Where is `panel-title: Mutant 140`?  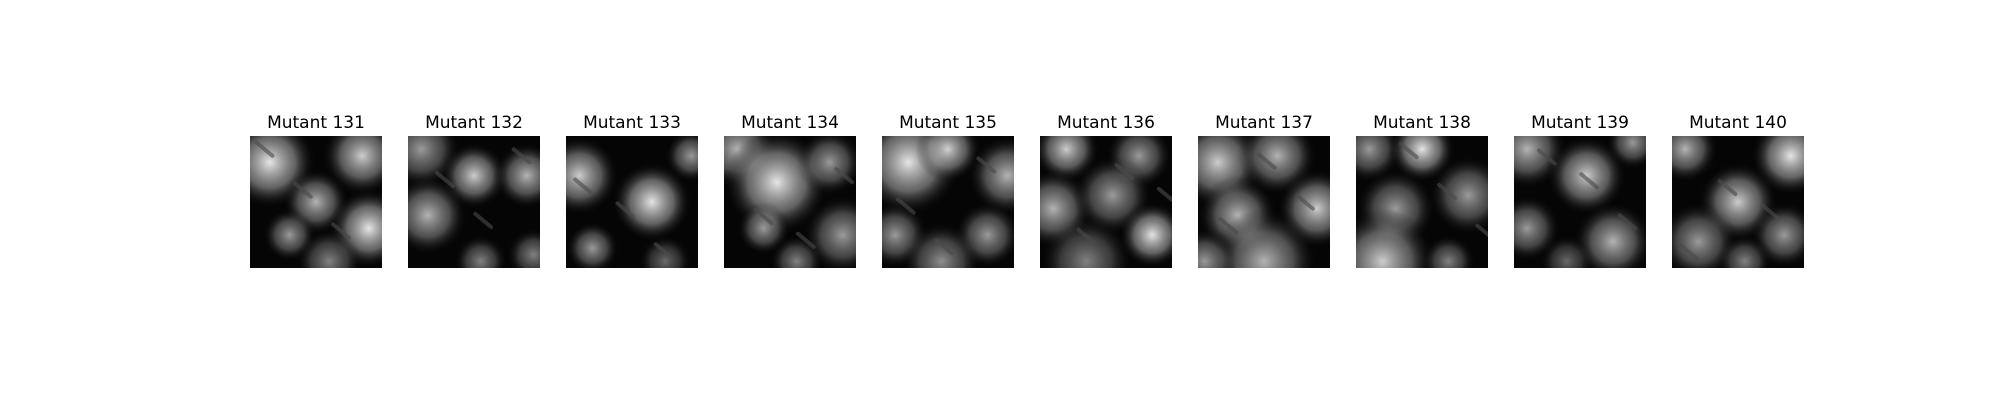 panel-title: Mutant 140 is located at coordinates (1738, 123).